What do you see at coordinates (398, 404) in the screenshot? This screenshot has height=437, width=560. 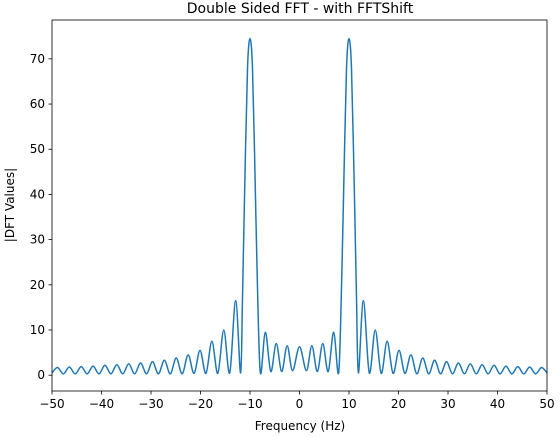 I see `x-tick-label: 20` at bounding box center [398, 404].